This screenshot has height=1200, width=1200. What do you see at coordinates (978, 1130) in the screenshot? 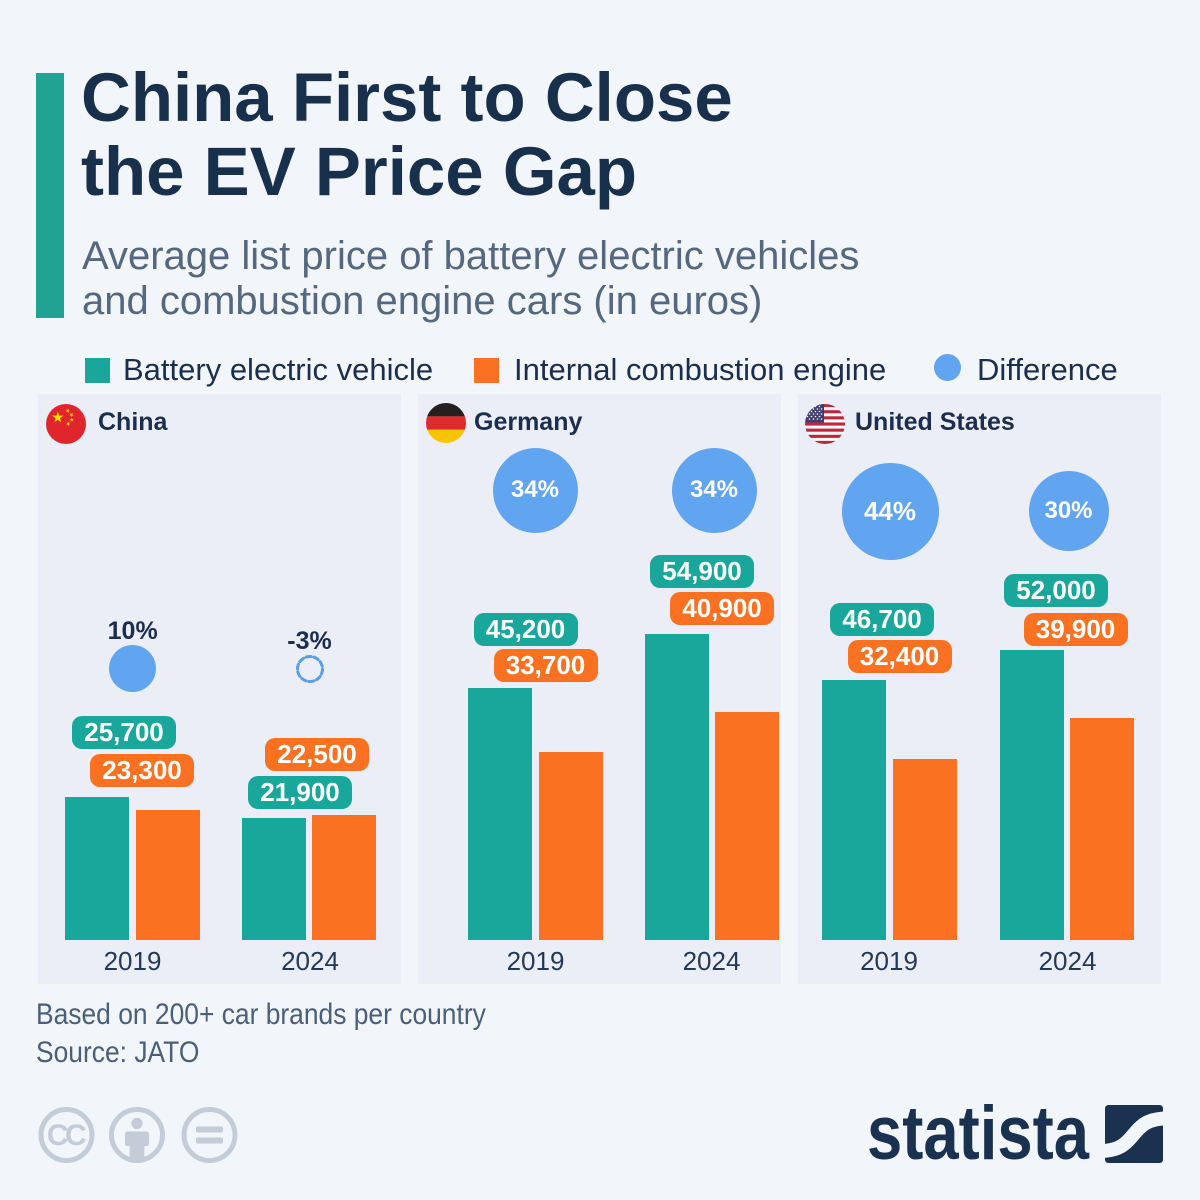
I see `svg-text: statista` at bounding box center [978, 1130].